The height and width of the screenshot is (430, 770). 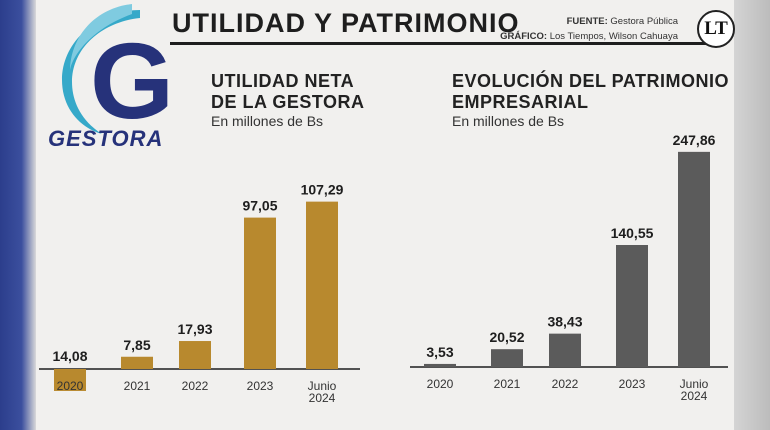 What do you see at coordinates (507, 384) in the screenshot?
I see `chart2-category-label: 2021` at bounding box center [507, 384].